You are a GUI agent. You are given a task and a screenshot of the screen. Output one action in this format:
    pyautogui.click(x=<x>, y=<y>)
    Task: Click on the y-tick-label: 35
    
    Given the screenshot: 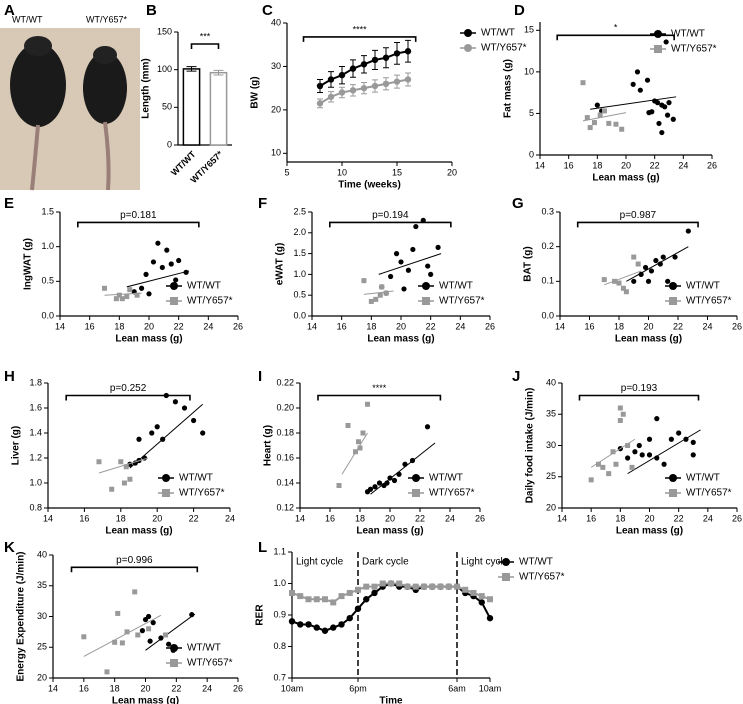 What is the action you would take?
    pyautogui.click(x=42, y=585)
    